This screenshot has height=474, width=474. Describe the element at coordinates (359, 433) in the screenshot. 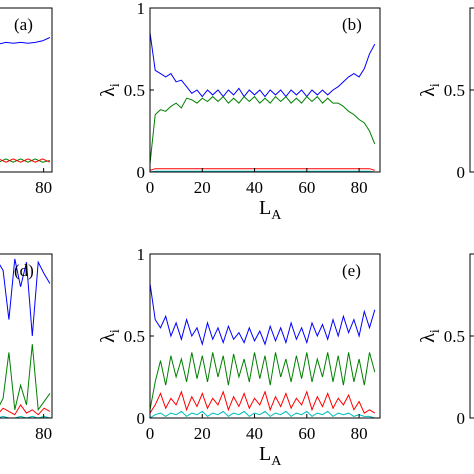

I see `panel-e-xtick-label: 80` at that location.